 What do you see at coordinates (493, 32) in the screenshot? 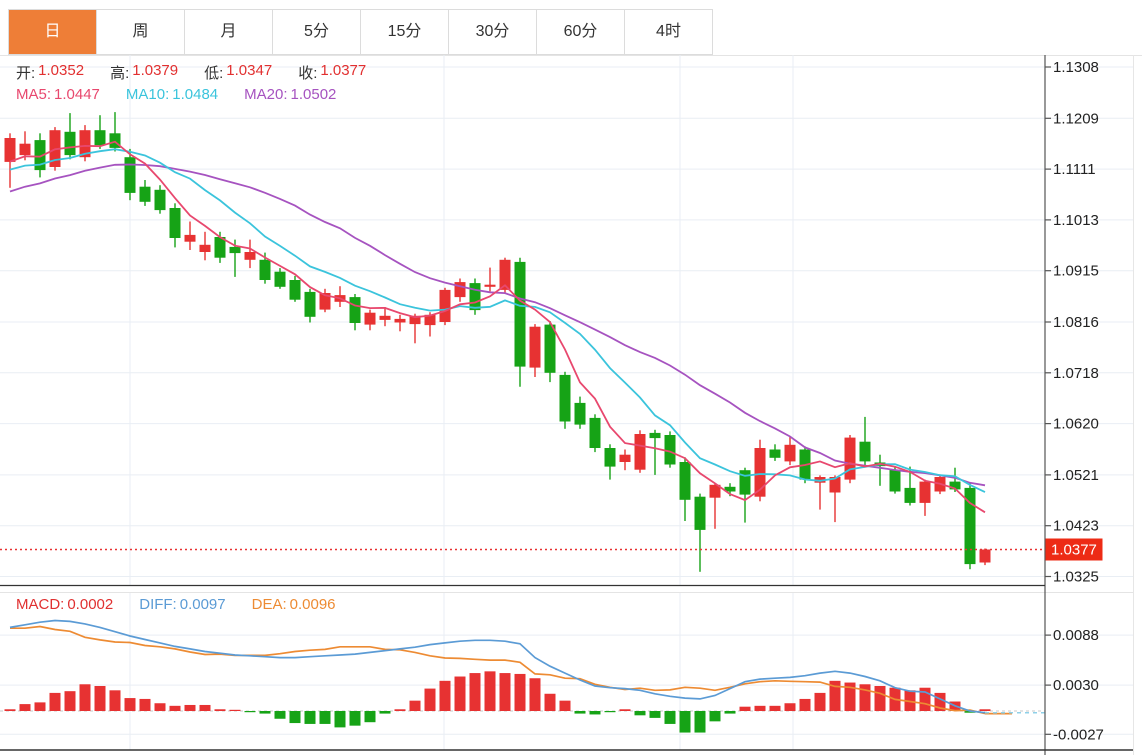
I see `tab-30min: 30分` at bounding box center [493, 32].